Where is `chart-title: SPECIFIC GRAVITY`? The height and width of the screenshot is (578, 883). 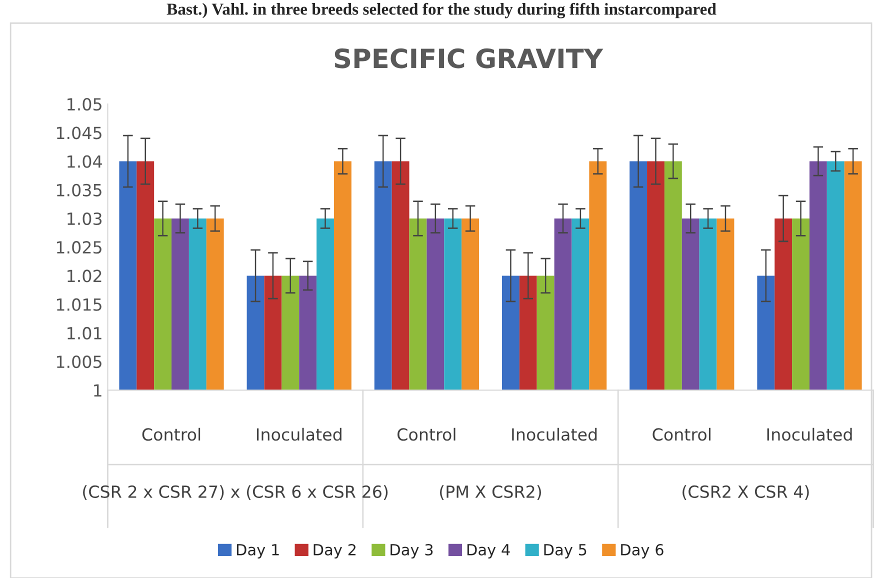 chart-title: SPECIFIC GRAVITY is located at coordinates (469, 58).